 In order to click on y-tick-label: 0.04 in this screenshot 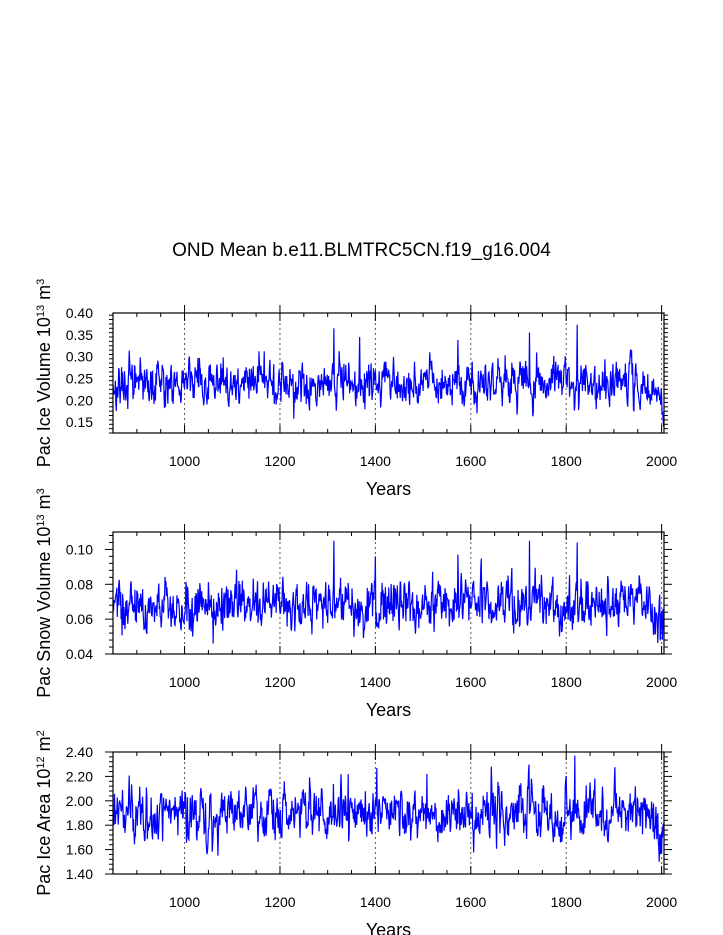, I will do `click(79, 654)`.